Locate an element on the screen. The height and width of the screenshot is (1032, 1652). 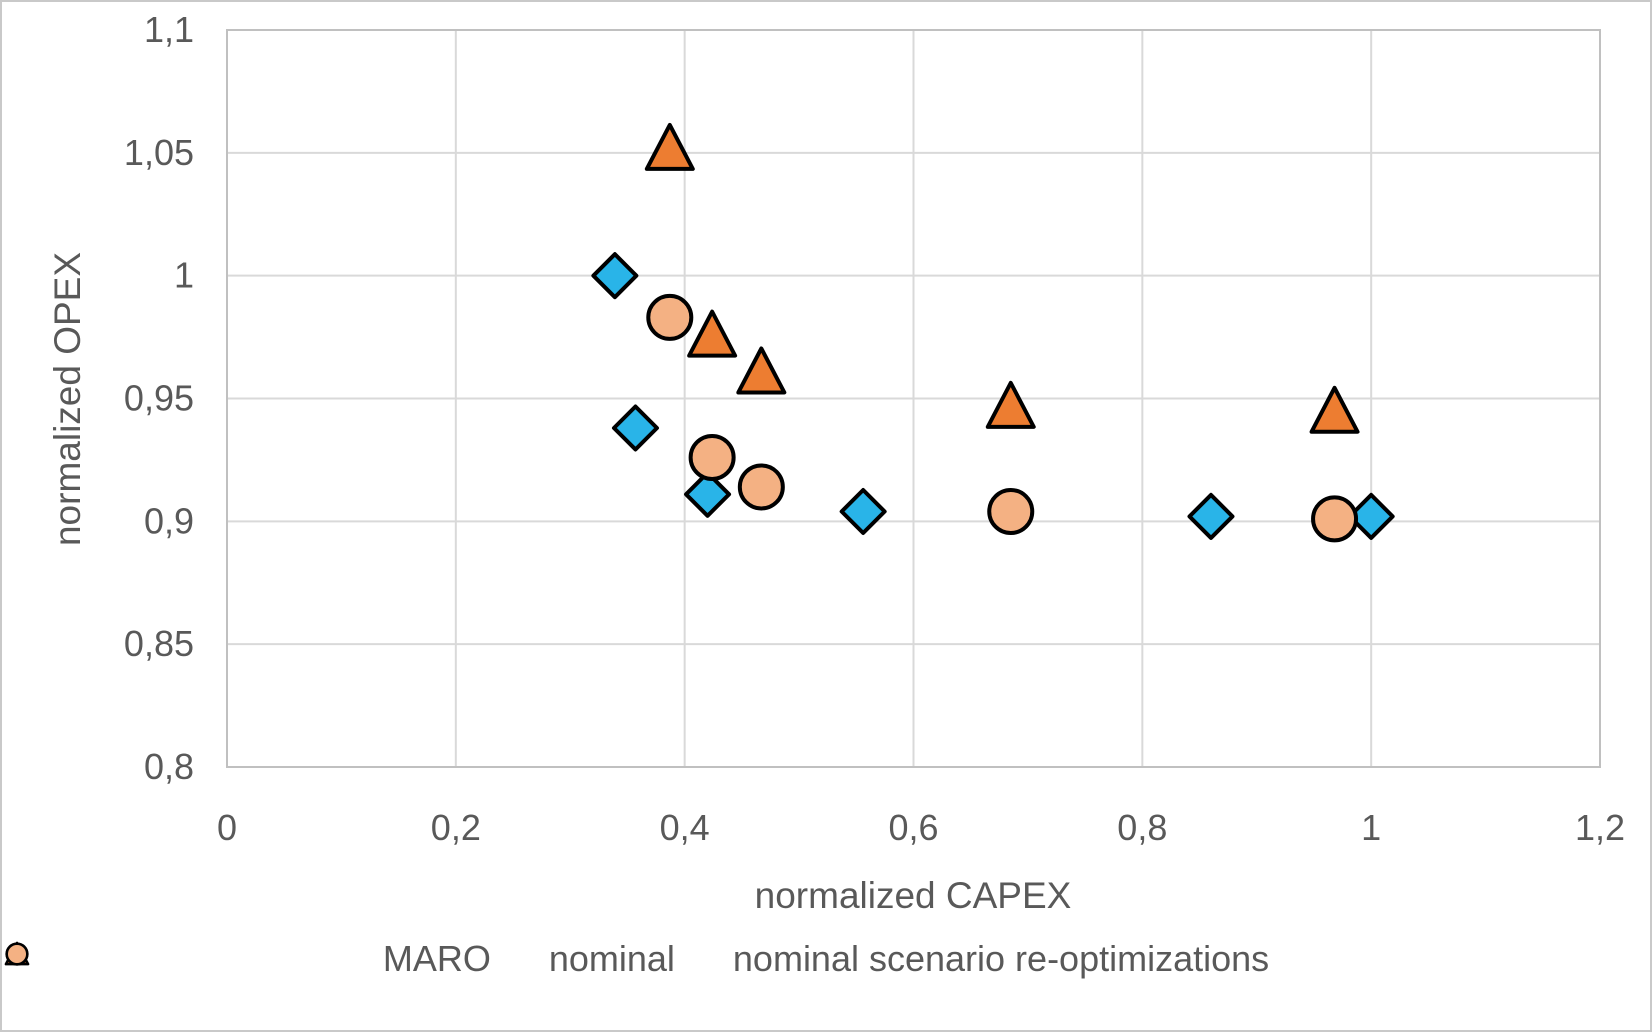
y-axis-title: normalized OPEX is located at coordinates (67, 399).